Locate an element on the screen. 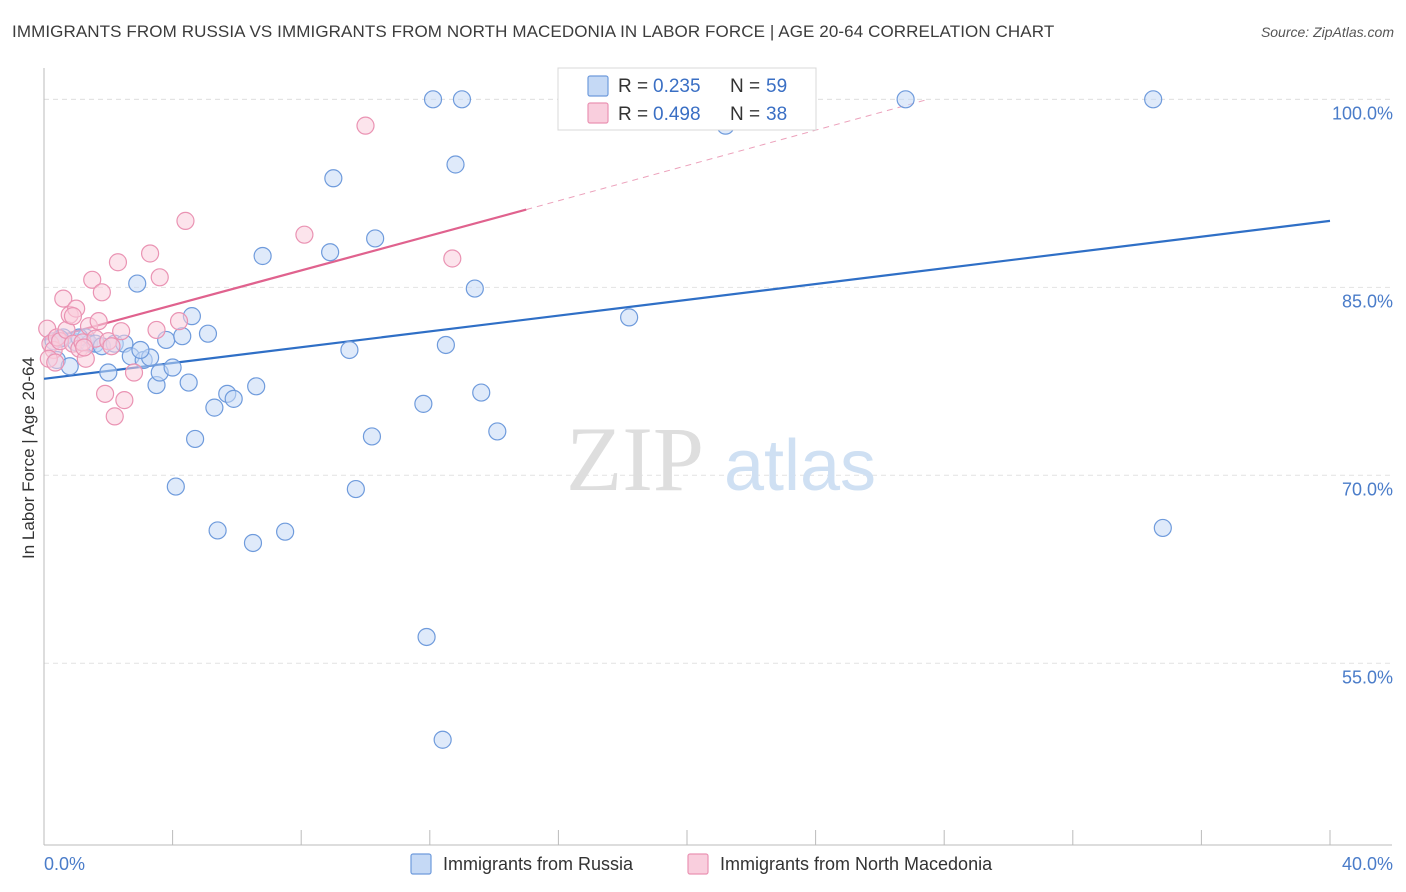 Image resolution: width=1406 pixels, height=892 pixels. macedonia-trend-extension is located at coordinates (727, 154).